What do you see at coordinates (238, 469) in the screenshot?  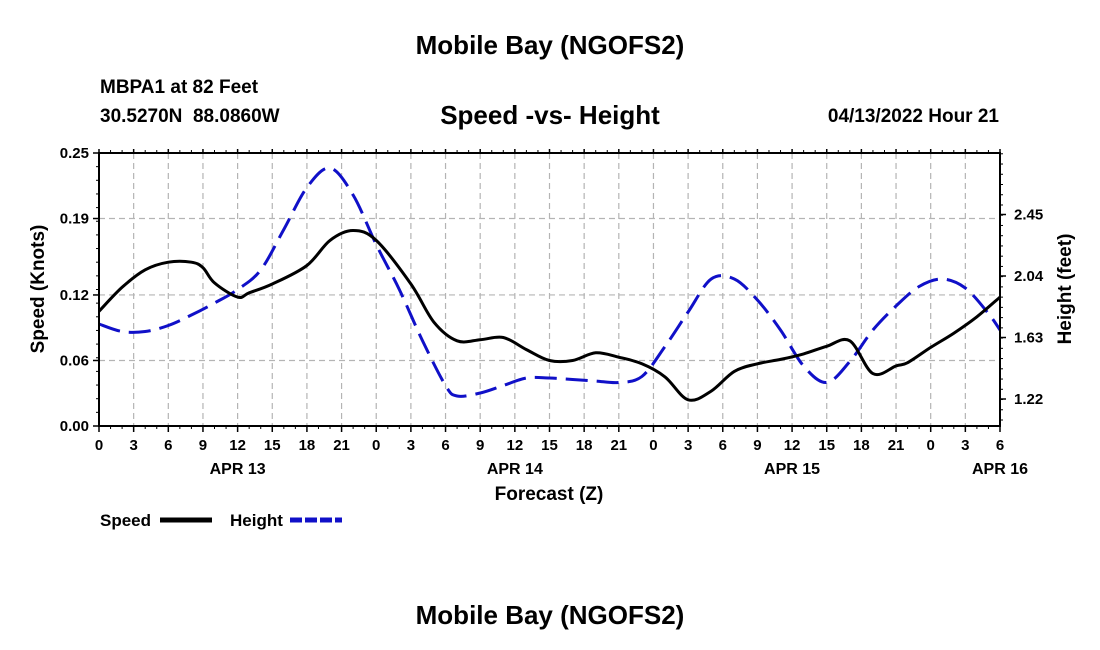 I see `date-label: APR 13` at bounding box center [238, 469].